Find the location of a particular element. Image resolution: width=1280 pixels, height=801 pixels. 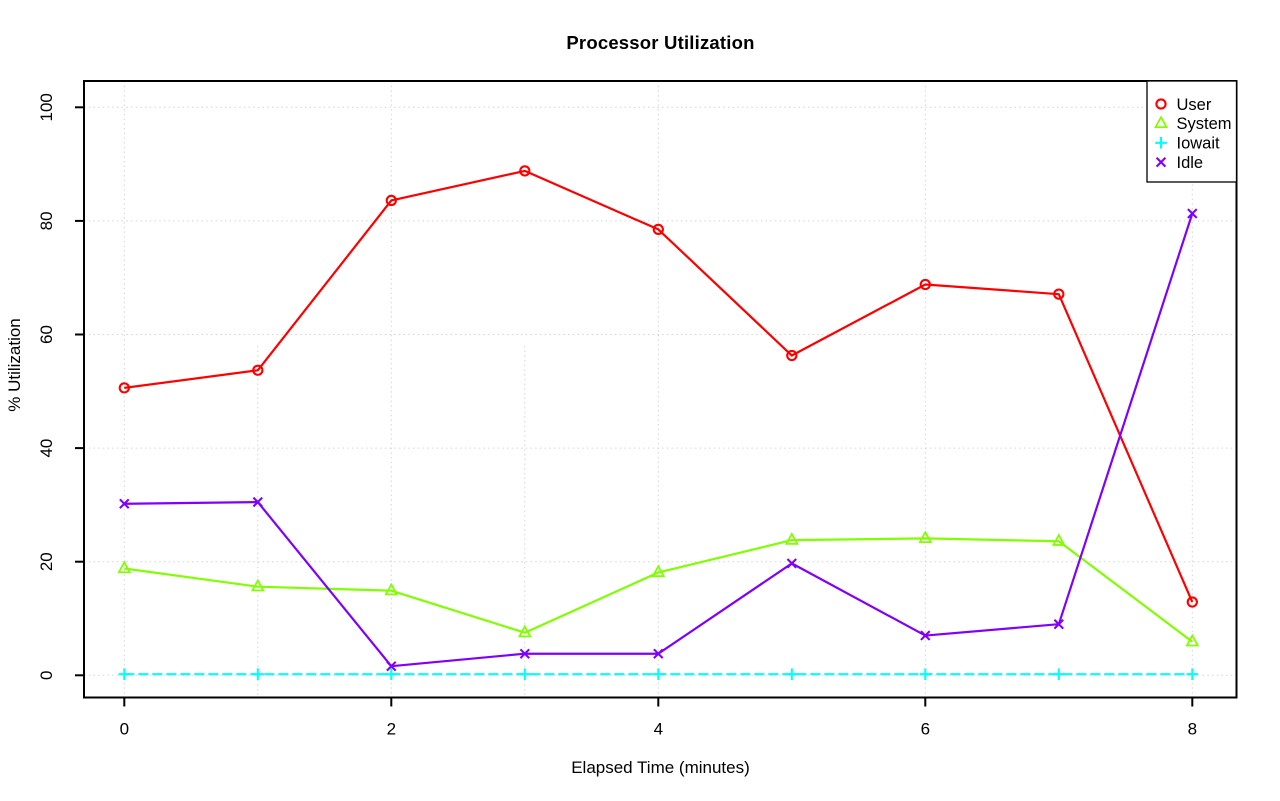

legend-label-system: System is located at coordinates (1204, 124).